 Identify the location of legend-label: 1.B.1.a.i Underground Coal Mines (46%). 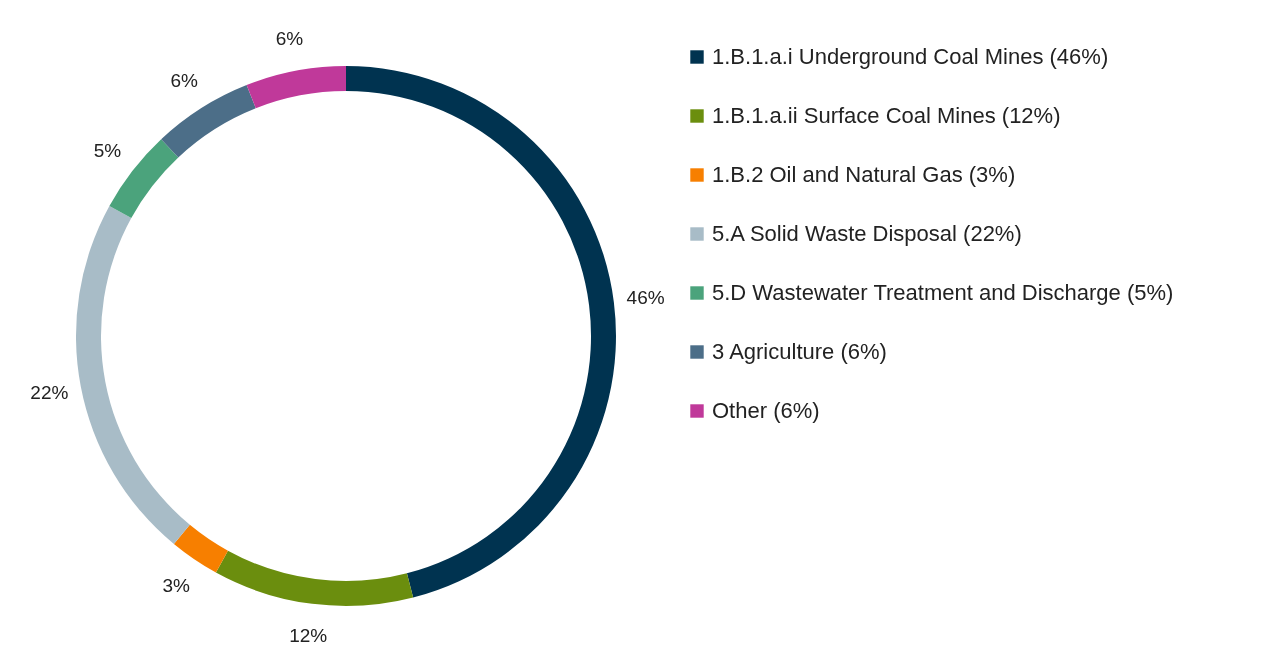
(910, 56).